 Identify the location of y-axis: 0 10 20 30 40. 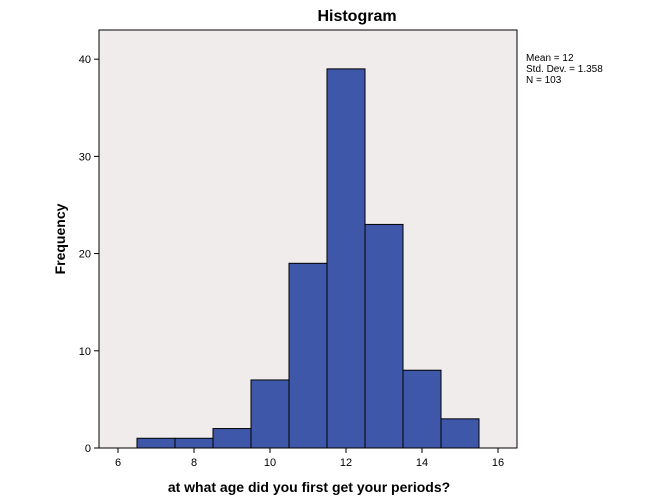
(89, 254).